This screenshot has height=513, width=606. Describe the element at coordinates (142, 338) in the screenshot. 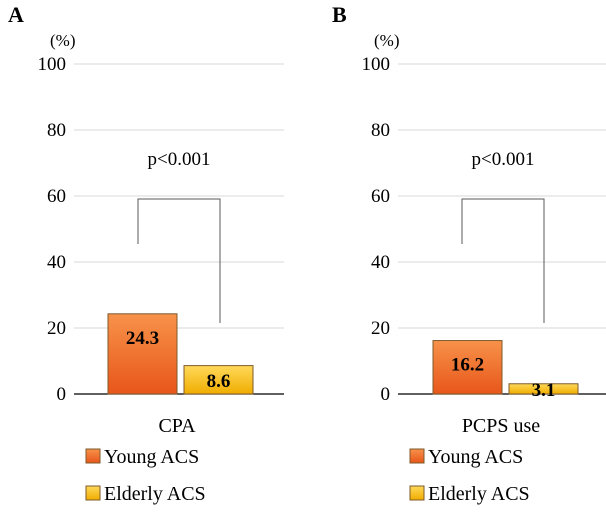

I see `bar-value-label: 24.3` at that location.